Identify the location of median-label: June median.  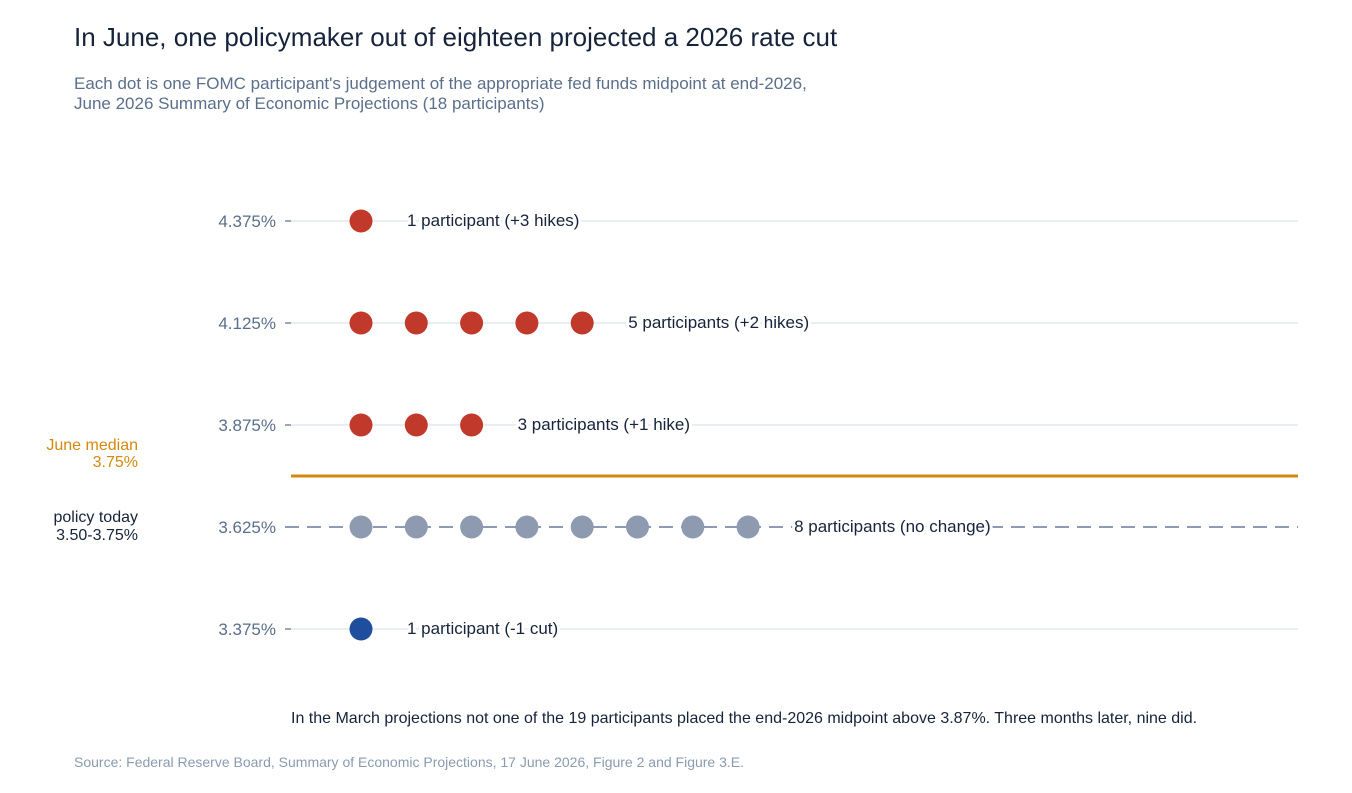
(92, 445).